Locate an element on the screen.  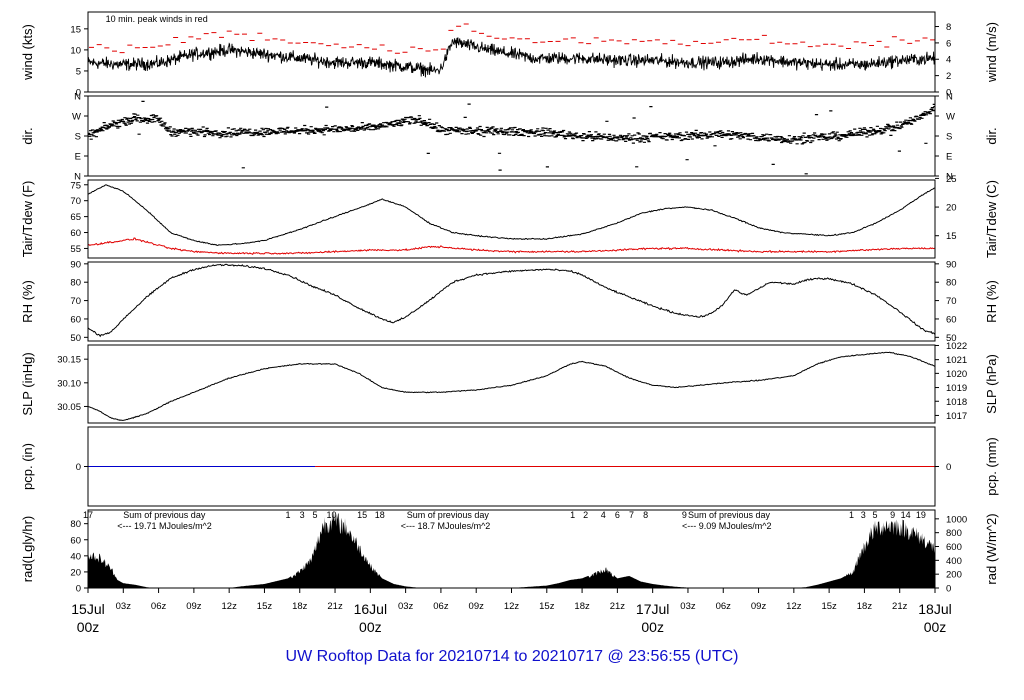
hour-label: 4 is located at coordinates (603, 515).